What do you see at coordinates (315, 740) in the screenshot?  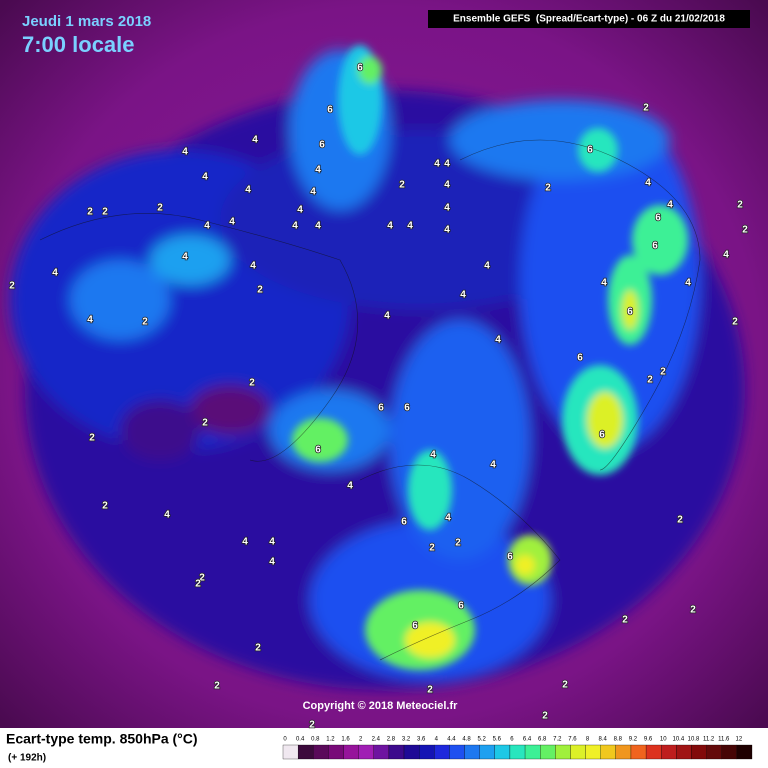 I see `scale-label: 0.8` at bounding box center [315, 740].